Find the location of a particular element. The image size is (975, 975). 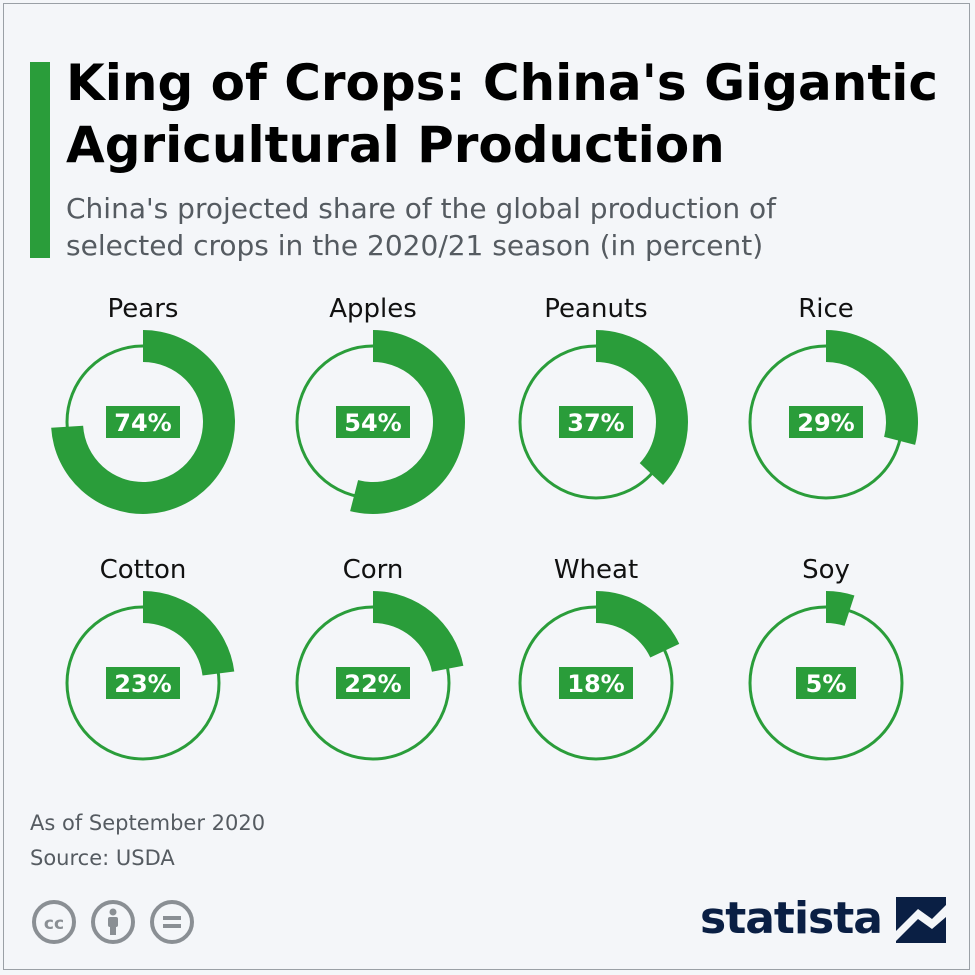

crop-label-peanuts: Peanuts is located at coordinates (595, 309).